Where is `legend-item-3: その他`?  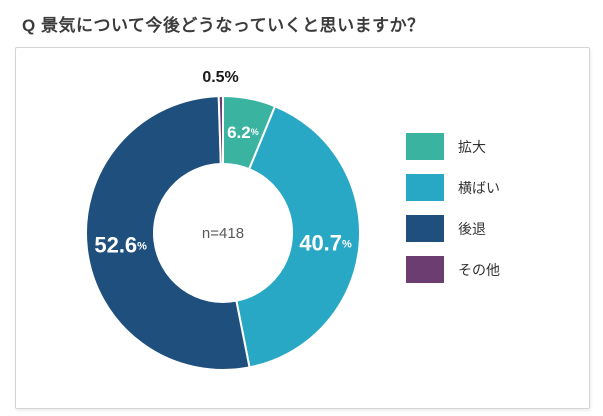 legend-item-3: その他 is located at coordinates (453, 269).